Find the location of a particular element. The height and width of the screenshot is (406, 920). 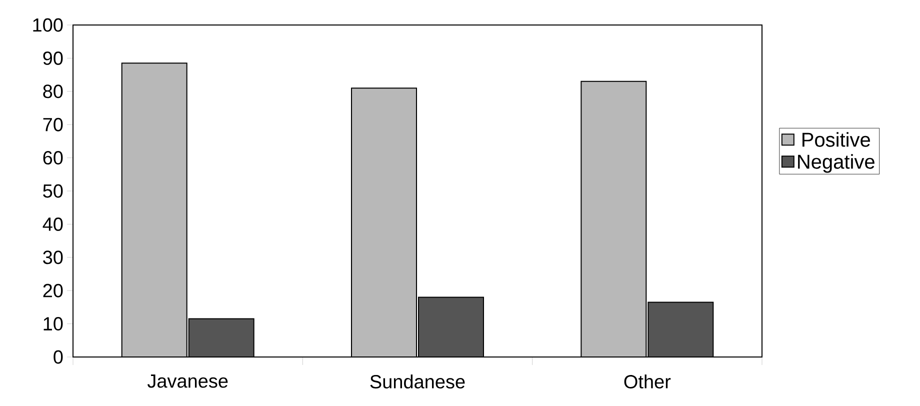

y-tick-label: 0 is located at coordinates (58, 357).